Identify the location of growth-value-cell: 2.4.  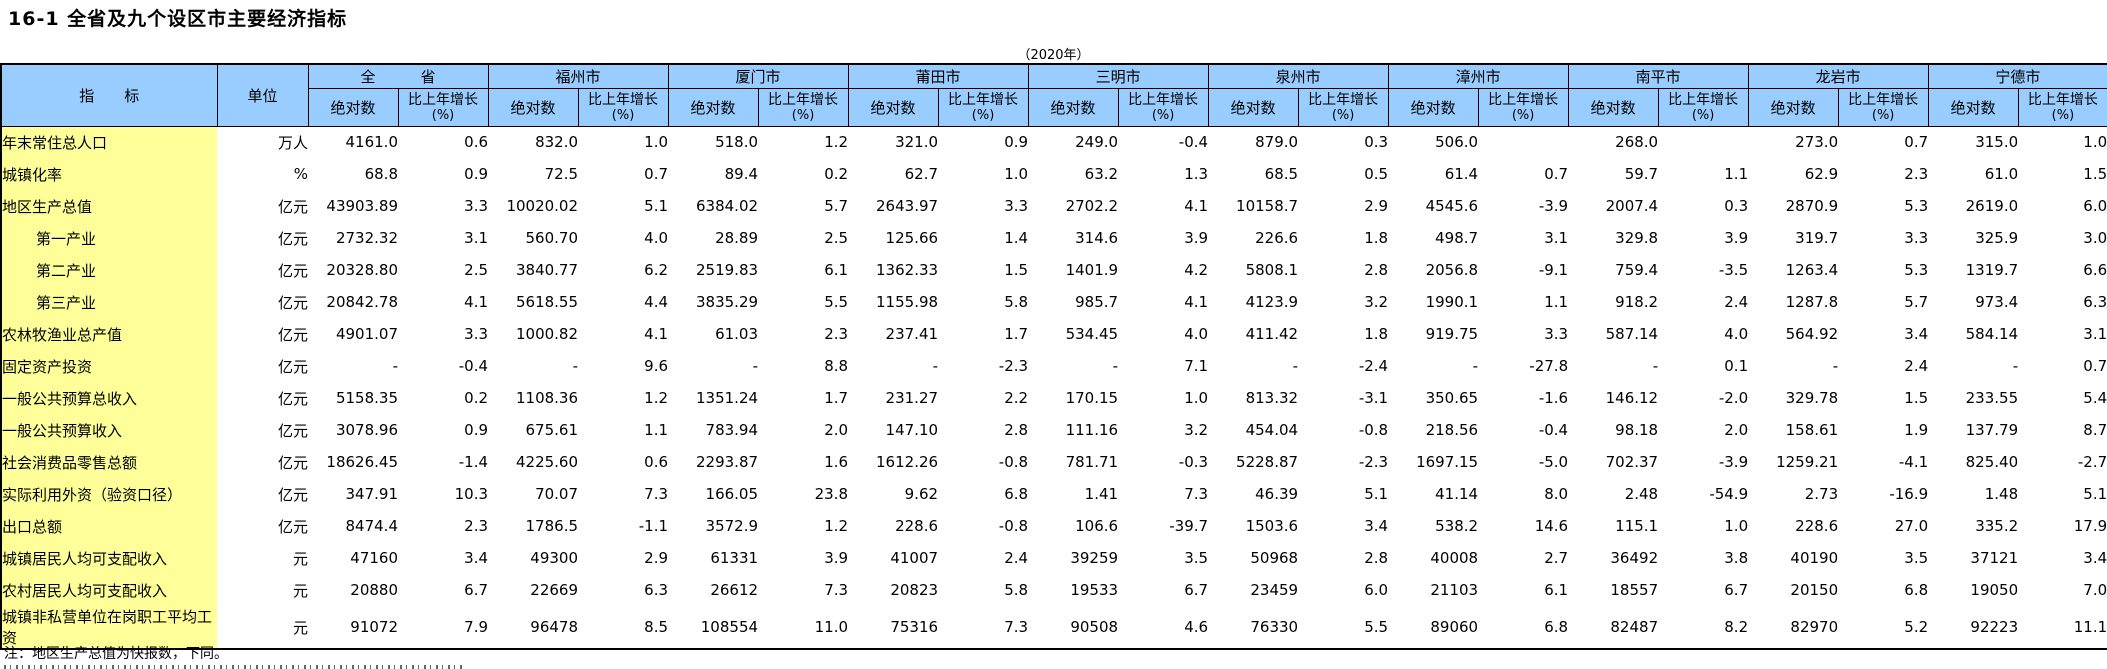
(1736, 302).